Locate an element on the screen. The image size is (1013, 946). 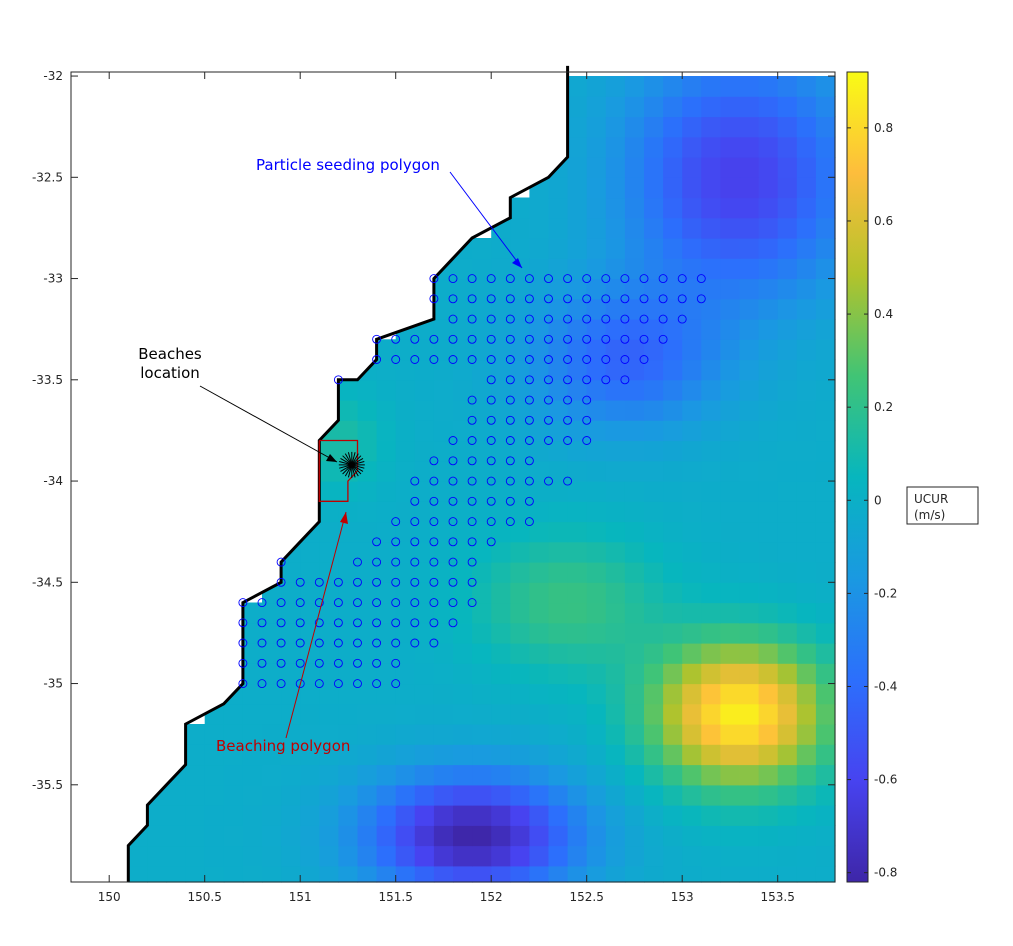
seeding-label: Particle seeding polygon is located at coordinates (348, 165).